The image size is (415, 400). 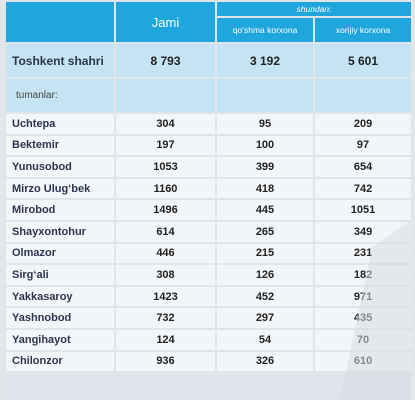 What do you see at coordinates (363, 124) in the screenshot?
I see `row-xorijiy: 209` at bounding box center [363, 124].